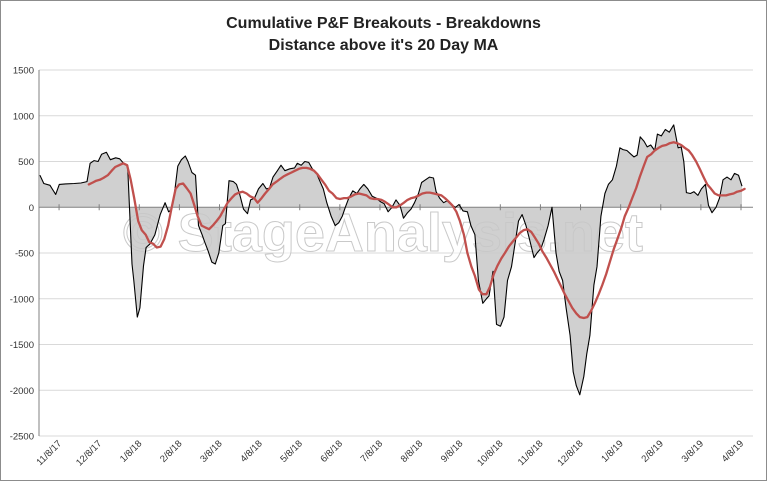 This screenshot has height=481, width=767. What do you see at coordinates (22, 437) in the screenshot?
I see `y-tick-label: -2500` at bounding box center [22, 437].